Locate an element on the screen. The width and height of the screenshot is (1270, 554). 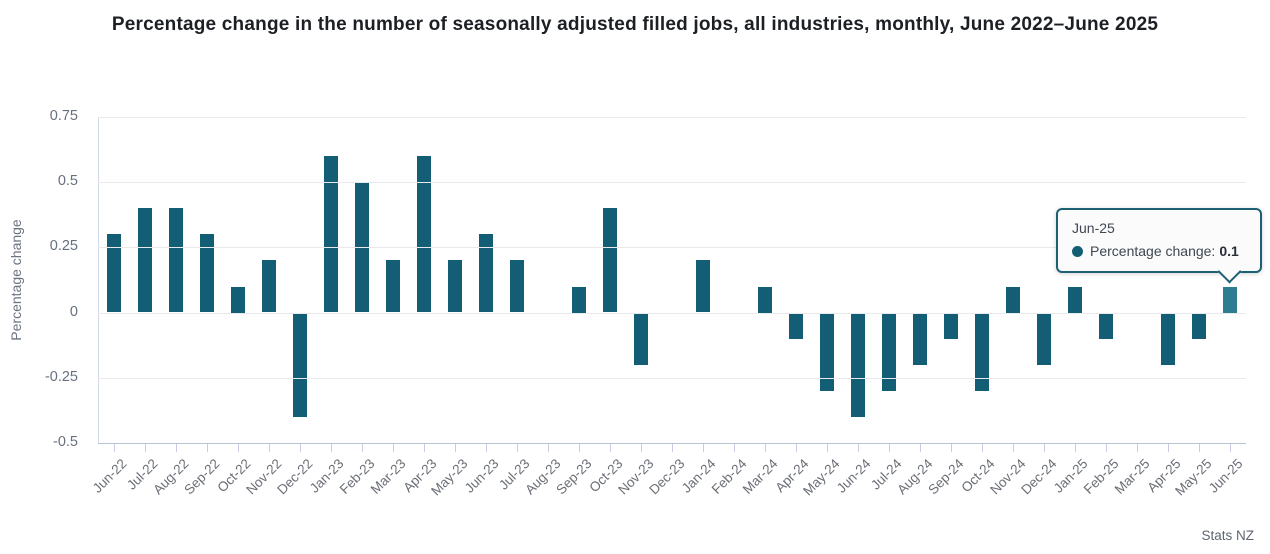
y-tick-label: -0.25 is located at coordinates (61, 377).